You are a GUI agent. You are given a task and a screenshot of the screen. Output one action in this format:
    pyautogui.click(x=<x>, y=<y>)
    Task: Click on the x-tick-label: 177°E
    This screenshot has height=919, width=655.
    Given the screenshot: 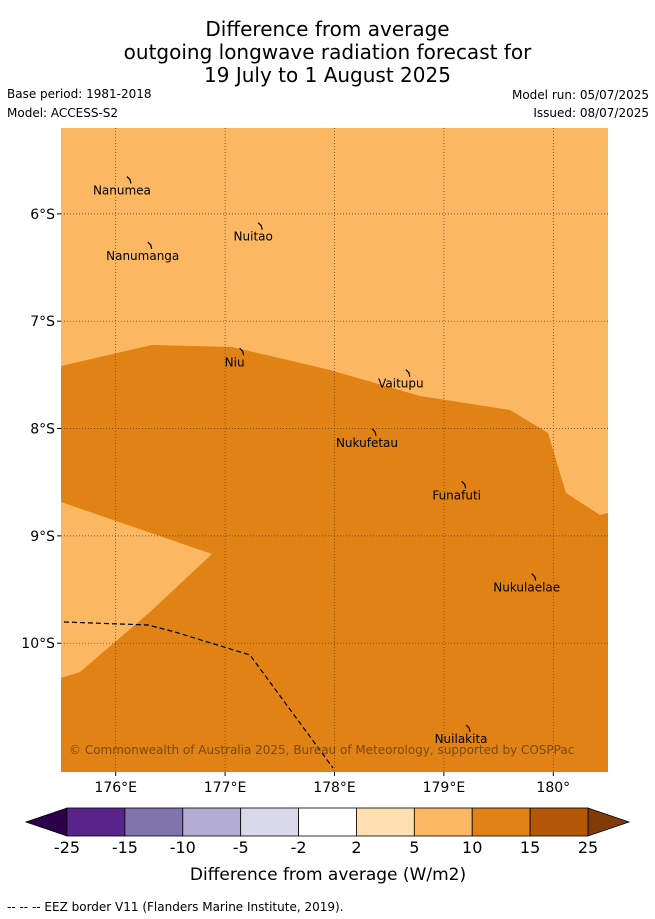 What is the action you would take?
    pyautogui.click(x=225, y=788)
    